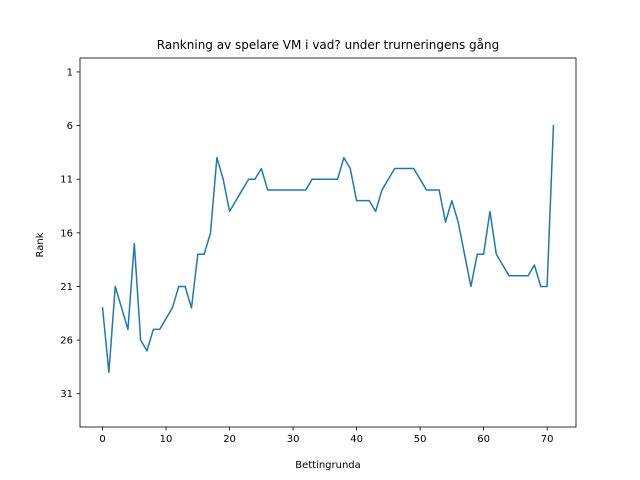 Image resolution: width=640 pixels, height=480 pixels. What do you see at coordinates (66, 394) in the screenshot?
I see `y-tick-label: 31` at bounding box center [66, 394].